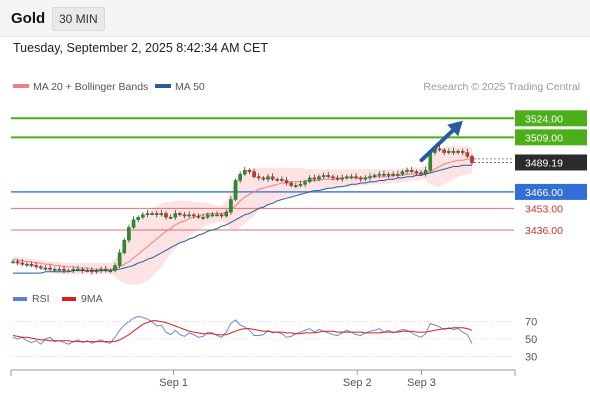 The height and width of the screenshot is (400, 590). I want to click on timeframe-button: 30 MIN, so click(78, 19).